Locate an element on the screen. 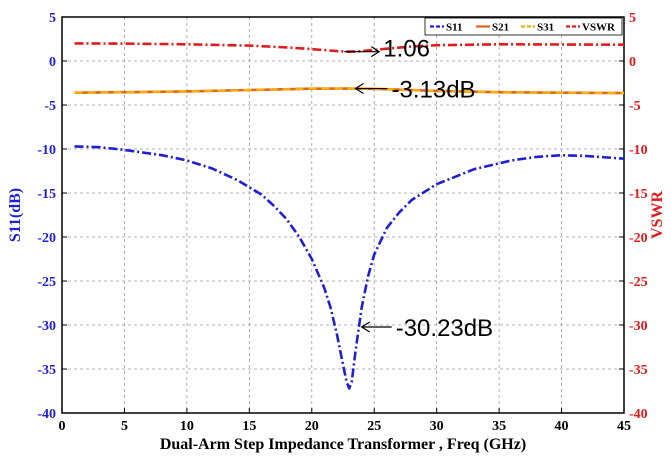 The width and height of the screenshot is (671, 459). y-tick-label-left: -30 is located at coordinates (46, 326).